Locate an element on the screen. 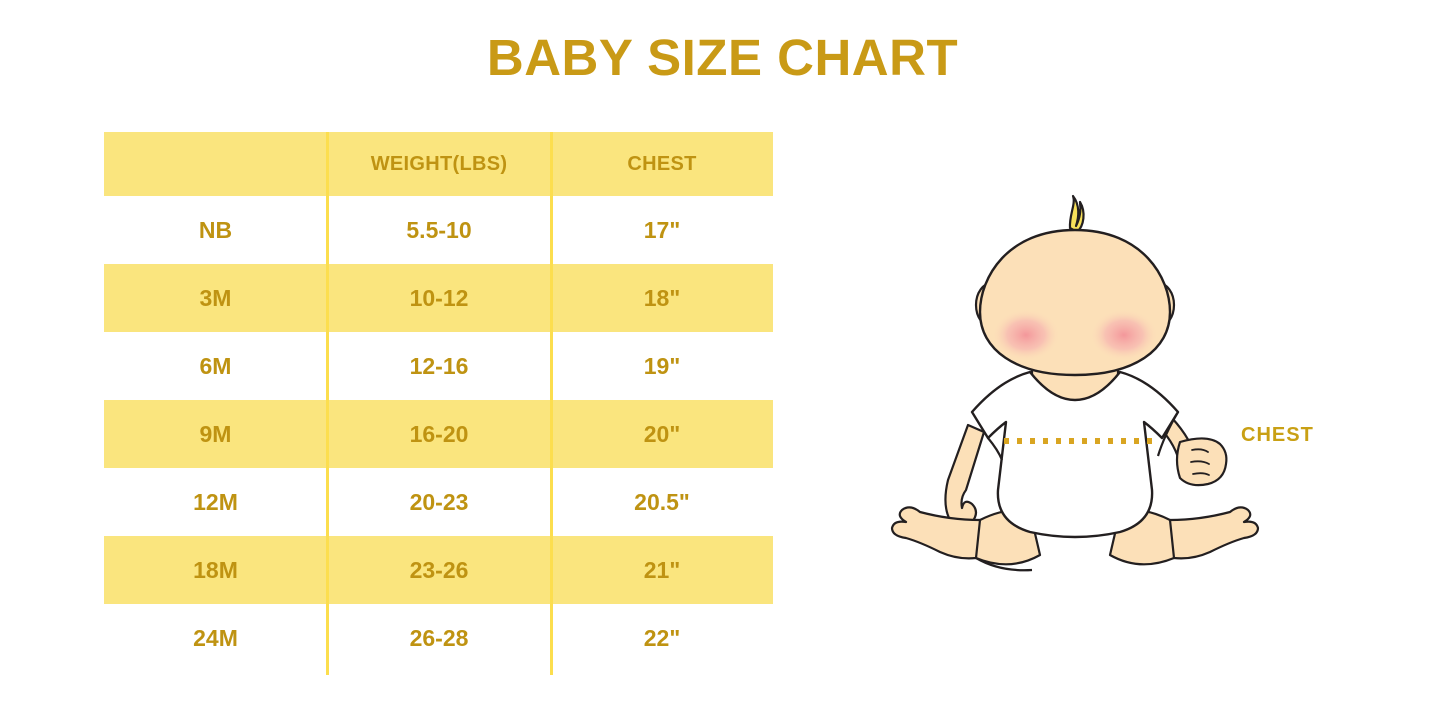 The image size is (1445, 723). cell-size: 24M is located at coordinates (215, 637).